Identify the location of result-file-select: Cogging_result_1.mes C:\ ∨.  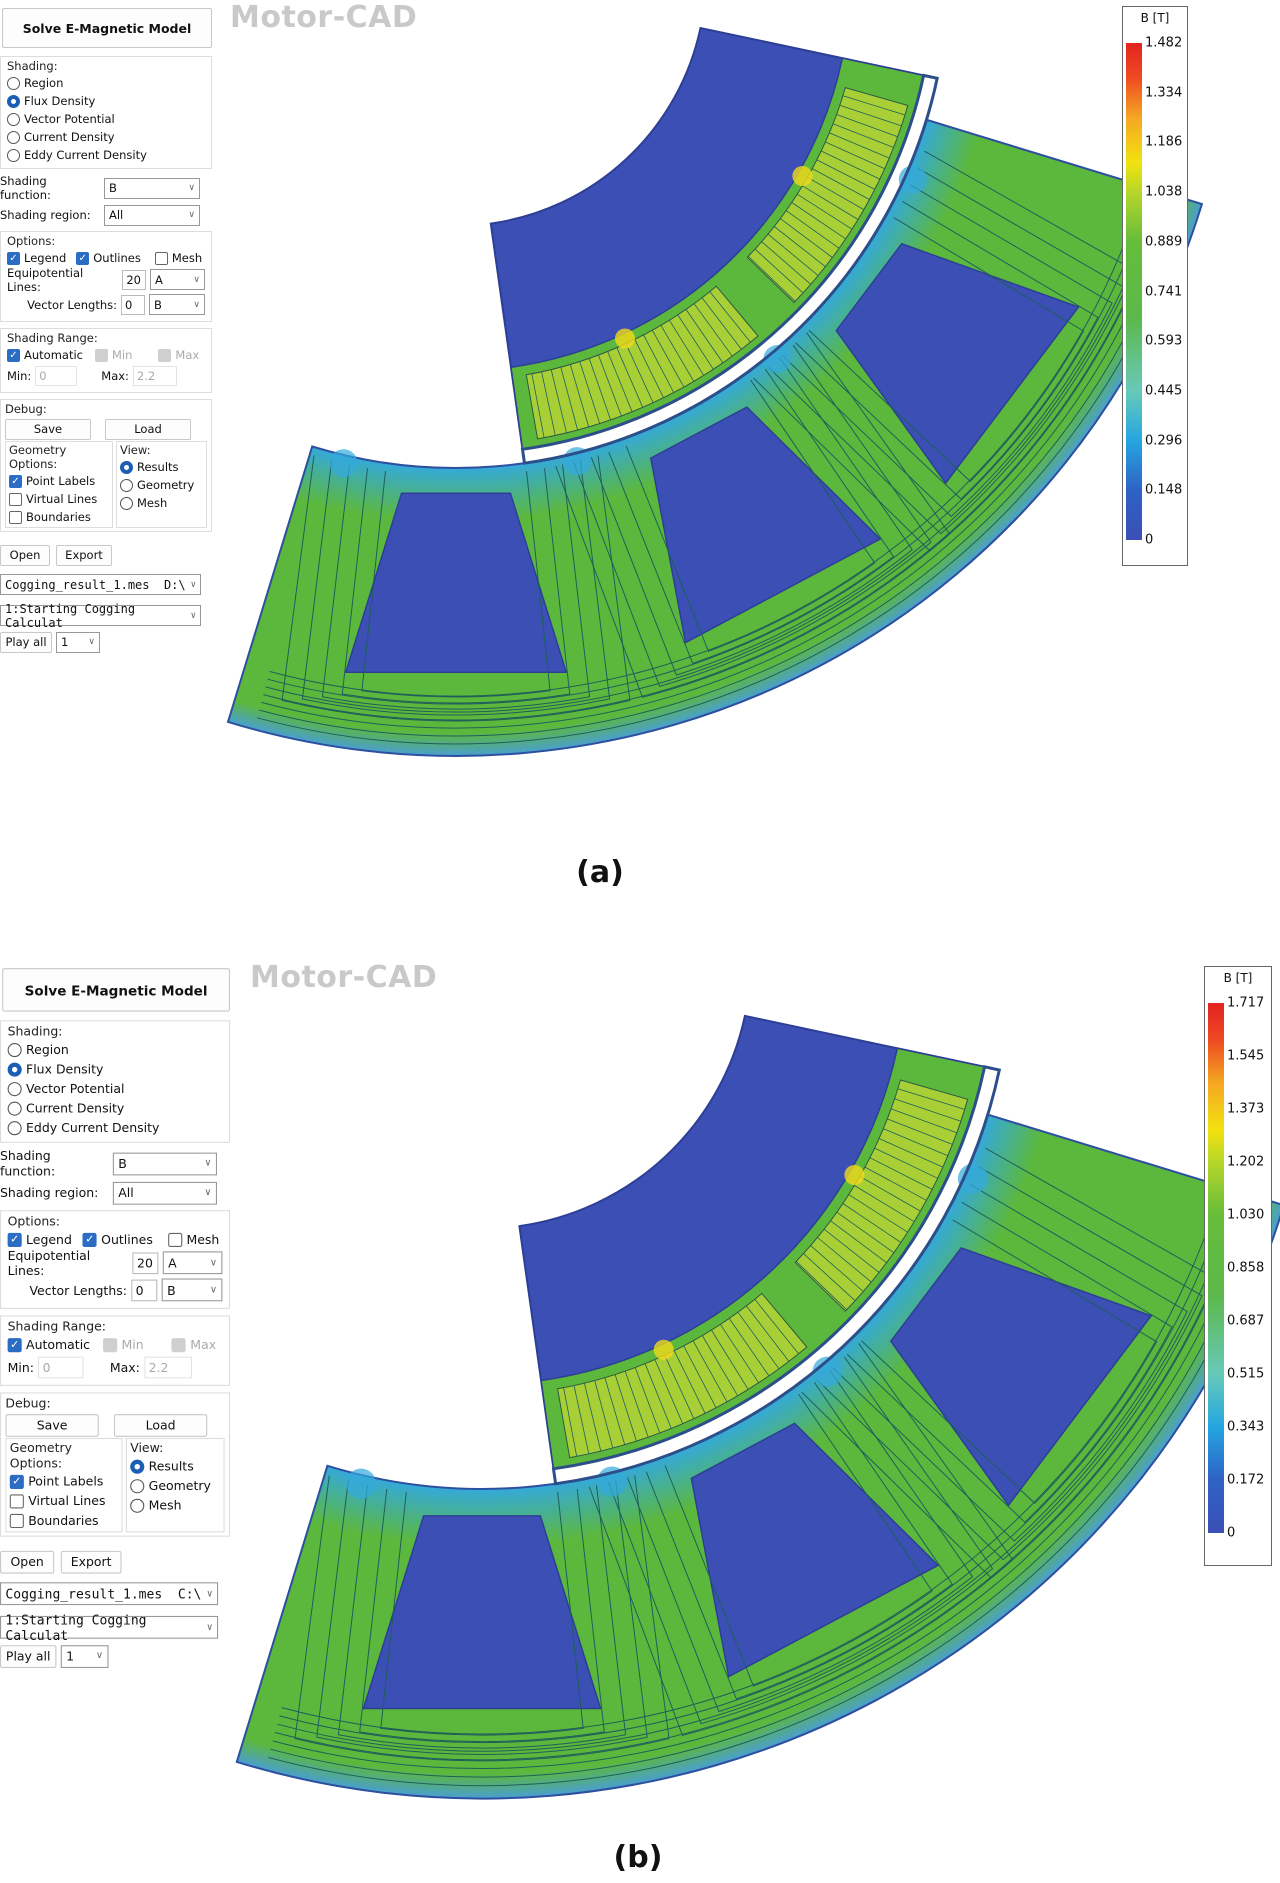
(109, 1594).